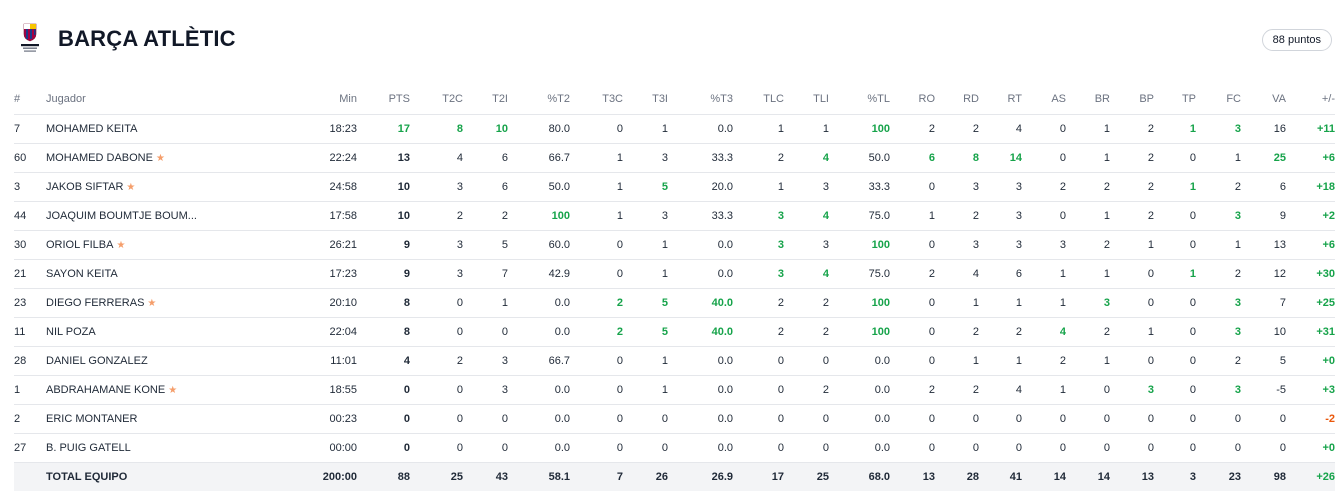  I want to click on column-header: #, so click(30, 99).